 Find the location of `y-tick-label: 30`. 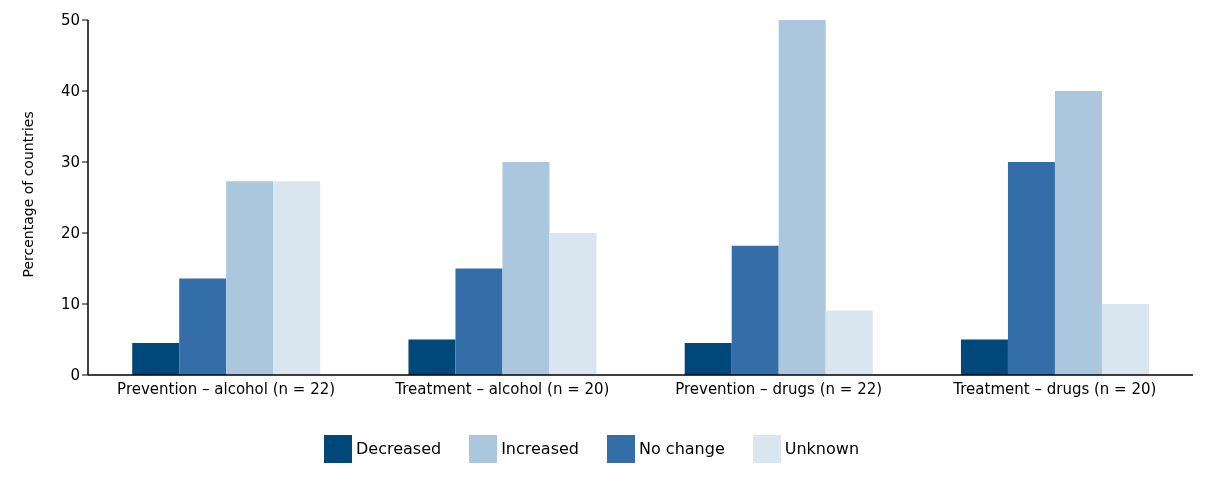

y-tick-label: 30 is located at coordinates (70, 162).